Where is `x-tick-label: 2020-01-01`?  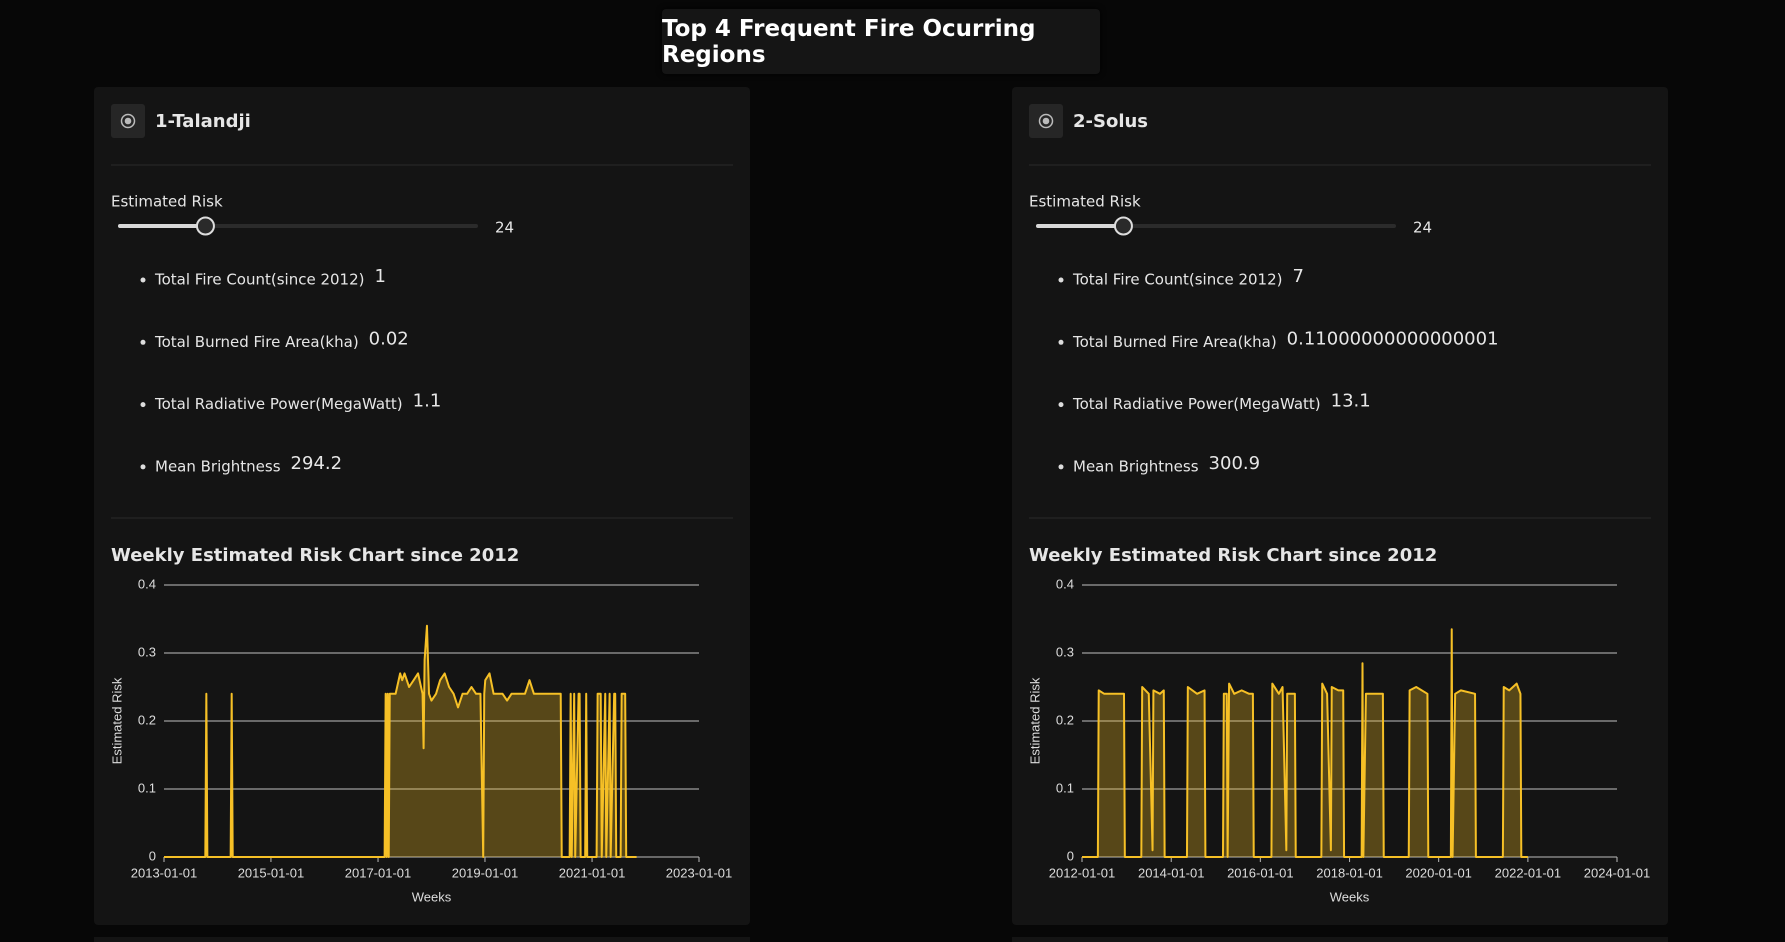
x-tick-label: 2020-01-01 is located at coordinates (1438, 872).